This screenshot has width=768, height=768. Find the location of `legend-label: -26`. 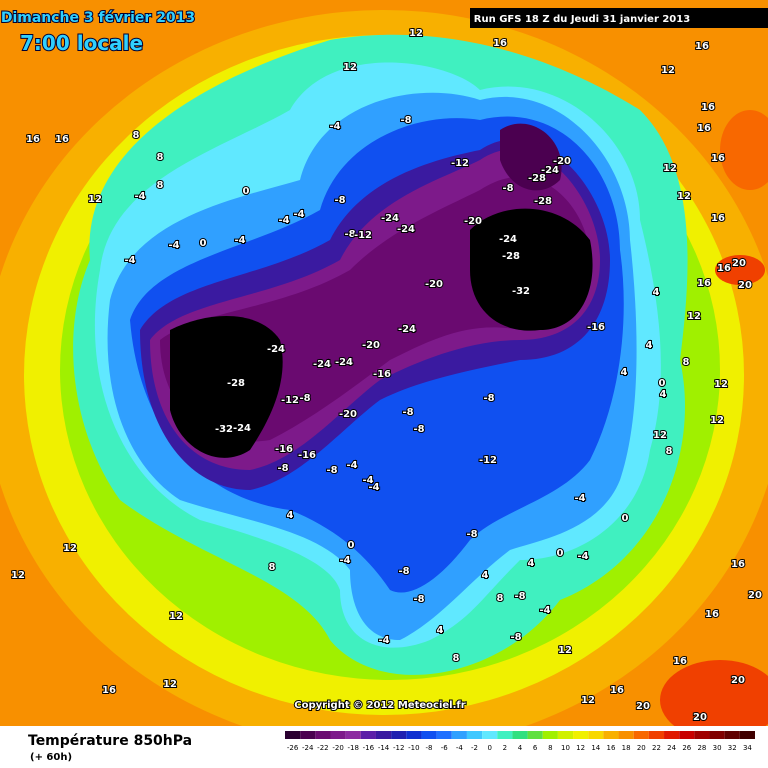

legend-label: -26 is located at coordinates (293, 748).